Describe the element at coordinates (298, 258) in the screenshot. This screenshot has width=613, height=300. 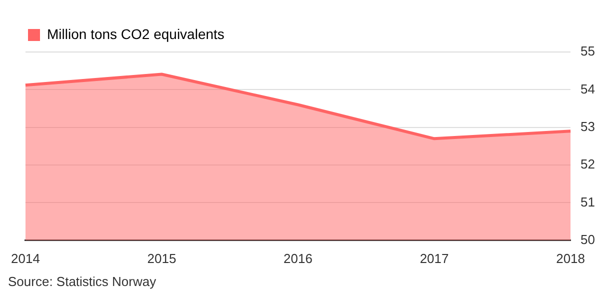
I see `x-tick-label: 2016` at that location.